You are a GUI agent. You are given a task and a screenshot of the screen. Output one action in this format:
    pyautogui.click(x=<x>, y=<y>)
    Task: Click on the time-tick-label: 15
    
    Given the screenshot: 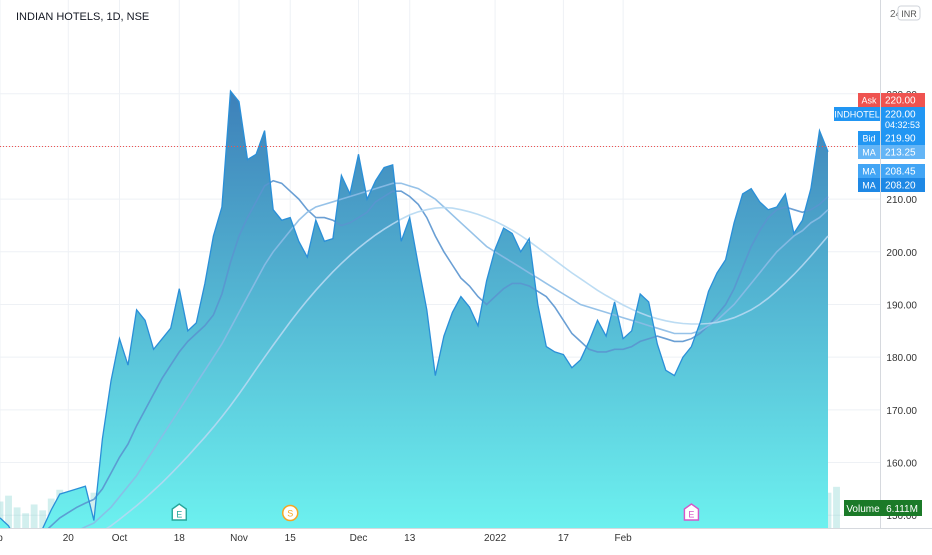 What is the action you would take?
    pyautogui.click(x=291, y=538)
    